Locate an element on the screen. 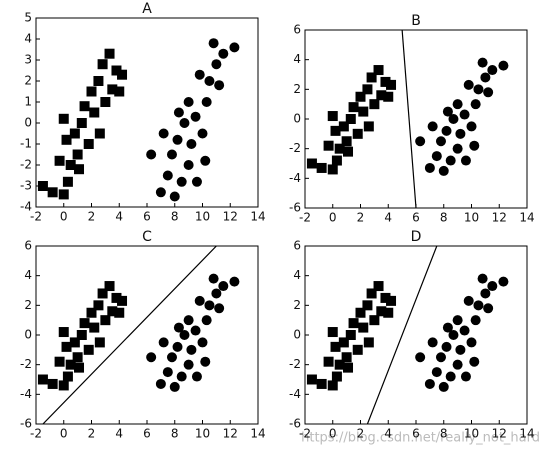 This screenshot has height=457, width=548. y-tick-label: -3 is located at coordinates (26, 186).